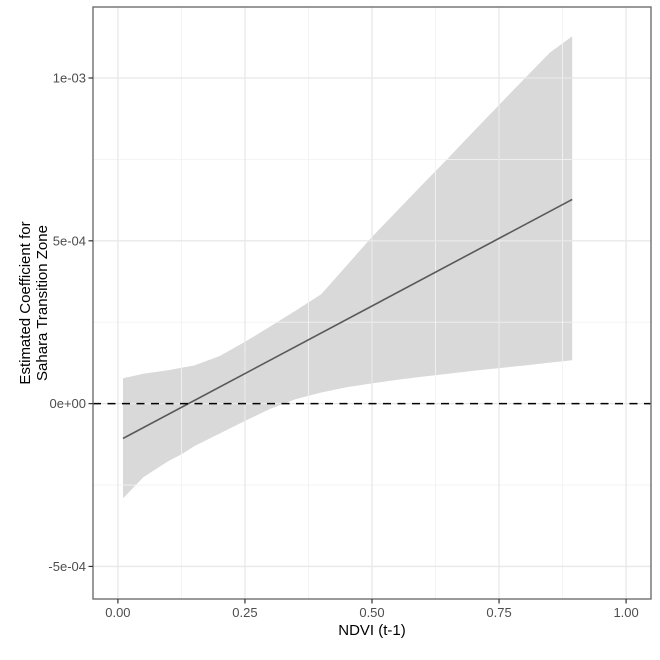  What do you see at coordinates (67, 403) in the screenshot?
I see `y-tick-label: 0e+00` at bounding box center [67, 403].